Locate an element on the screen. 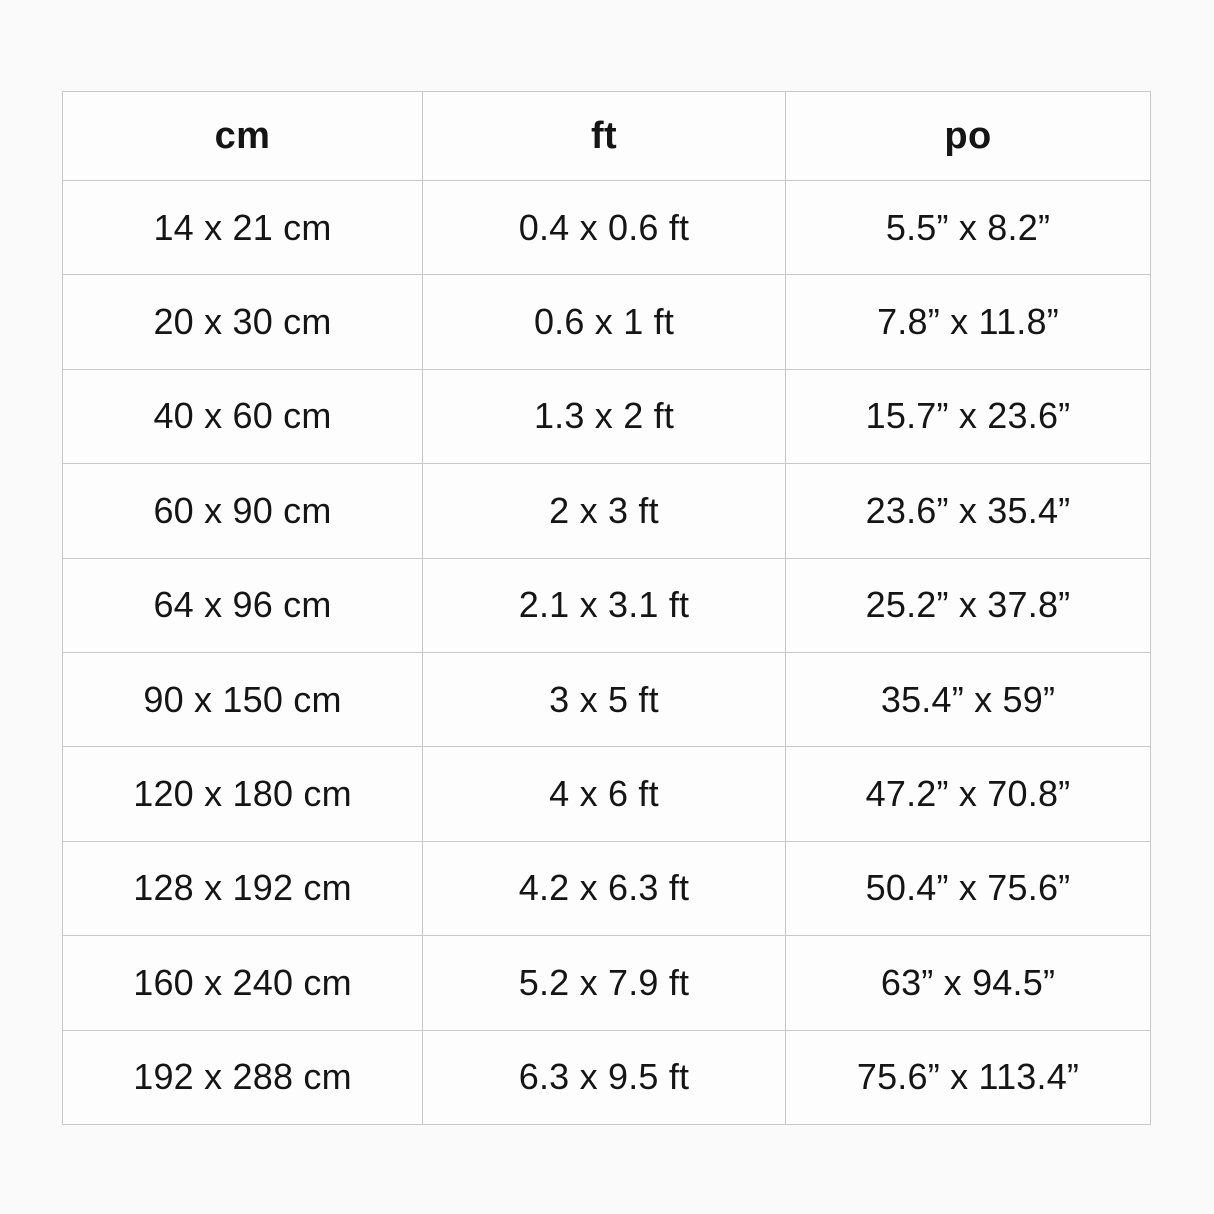 The height and width of the screenshot is (1214, 1214). column-header-ft: ft is located at coordinates (604, 136).